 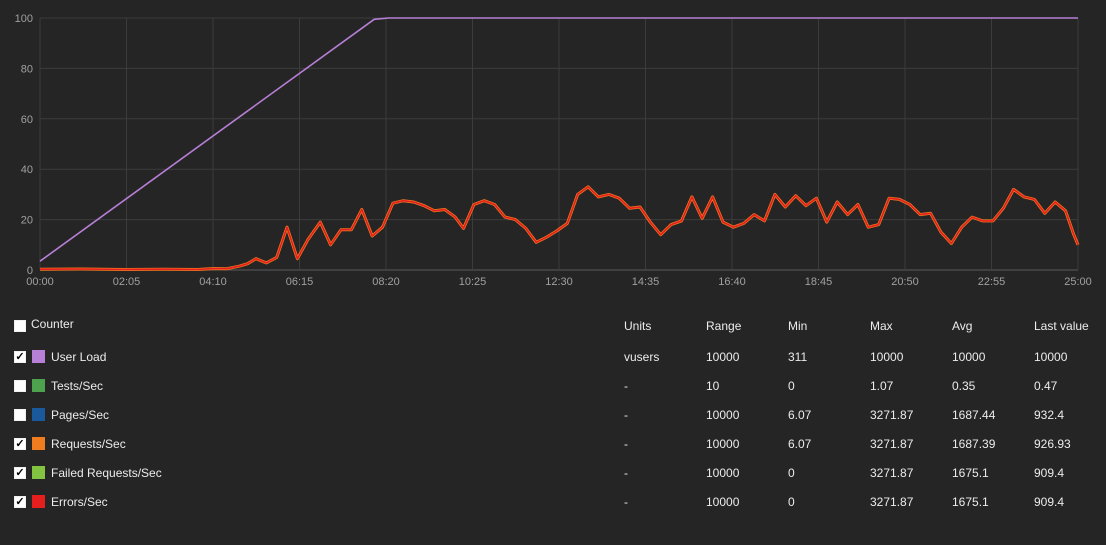 What do you see at coordinates (962, 326) in the screenshot?
I see `header-avg: Avg` at bounding box center [962, 326].